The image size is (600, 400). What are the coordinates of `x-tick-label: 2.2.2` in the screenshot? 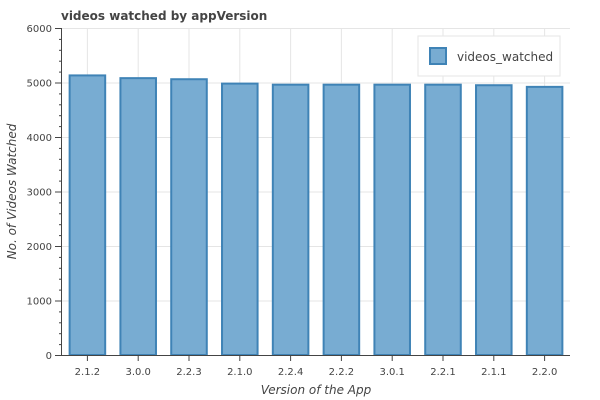 It's located at (341, 372).